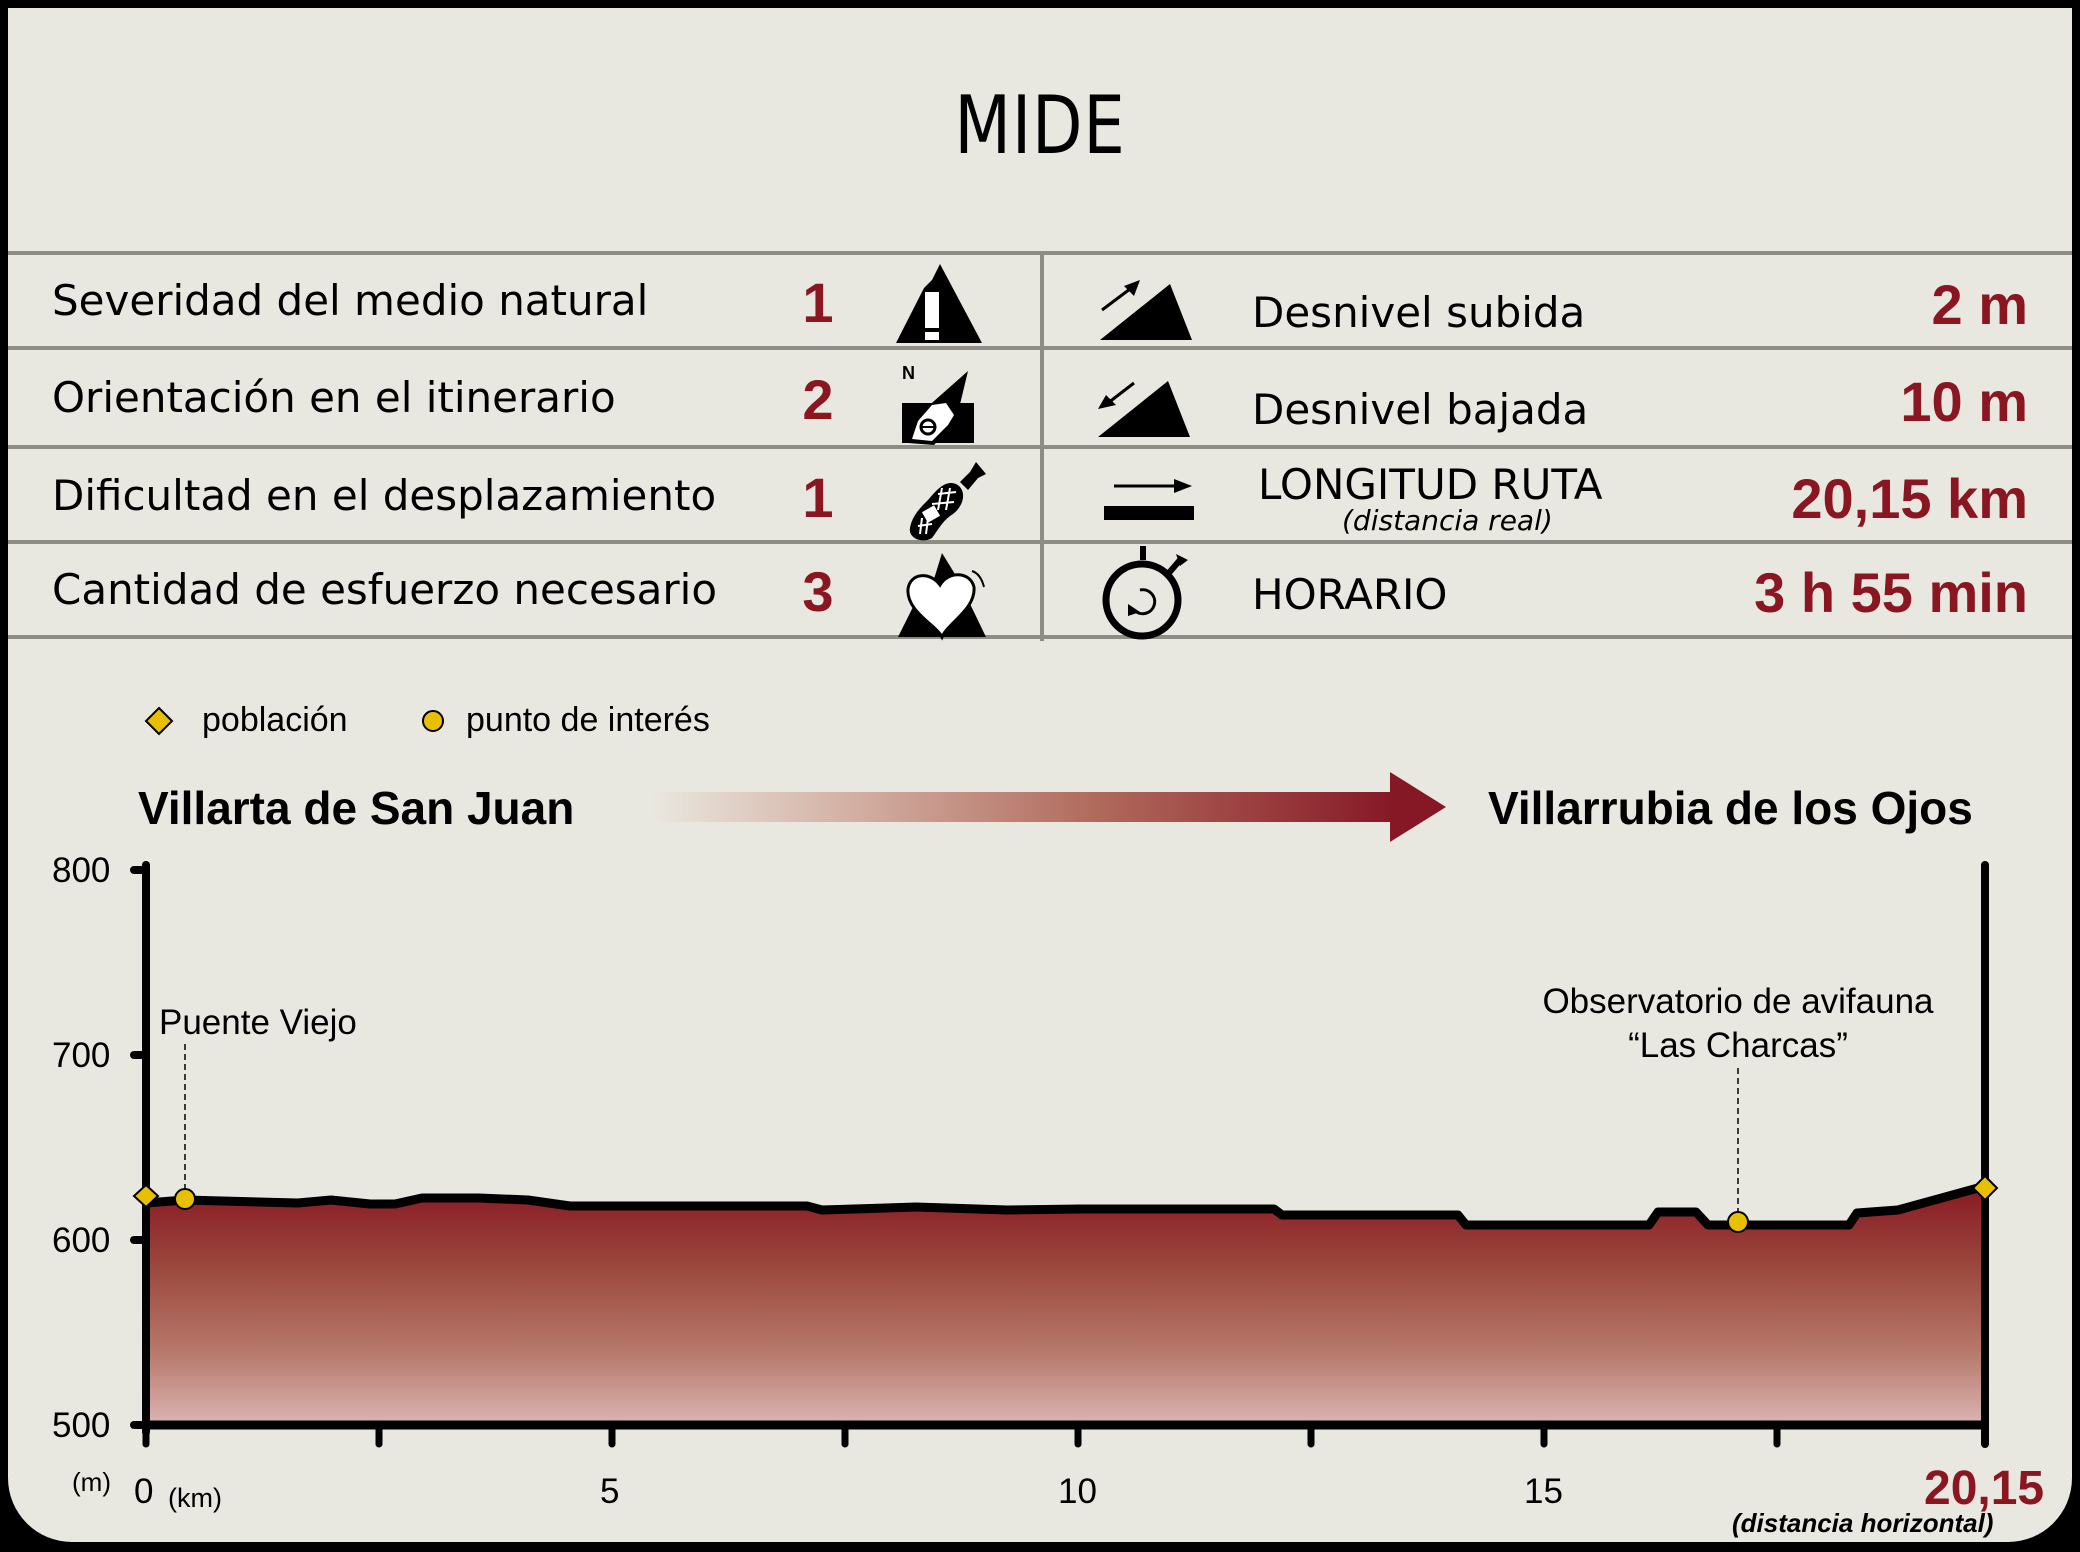 The height and width of the screenshot is (1552, 2080). What do you see at coordinates (1065, 1306) in the screenshot?
I see `elevation-area` at bounding box center [1065, 1306].